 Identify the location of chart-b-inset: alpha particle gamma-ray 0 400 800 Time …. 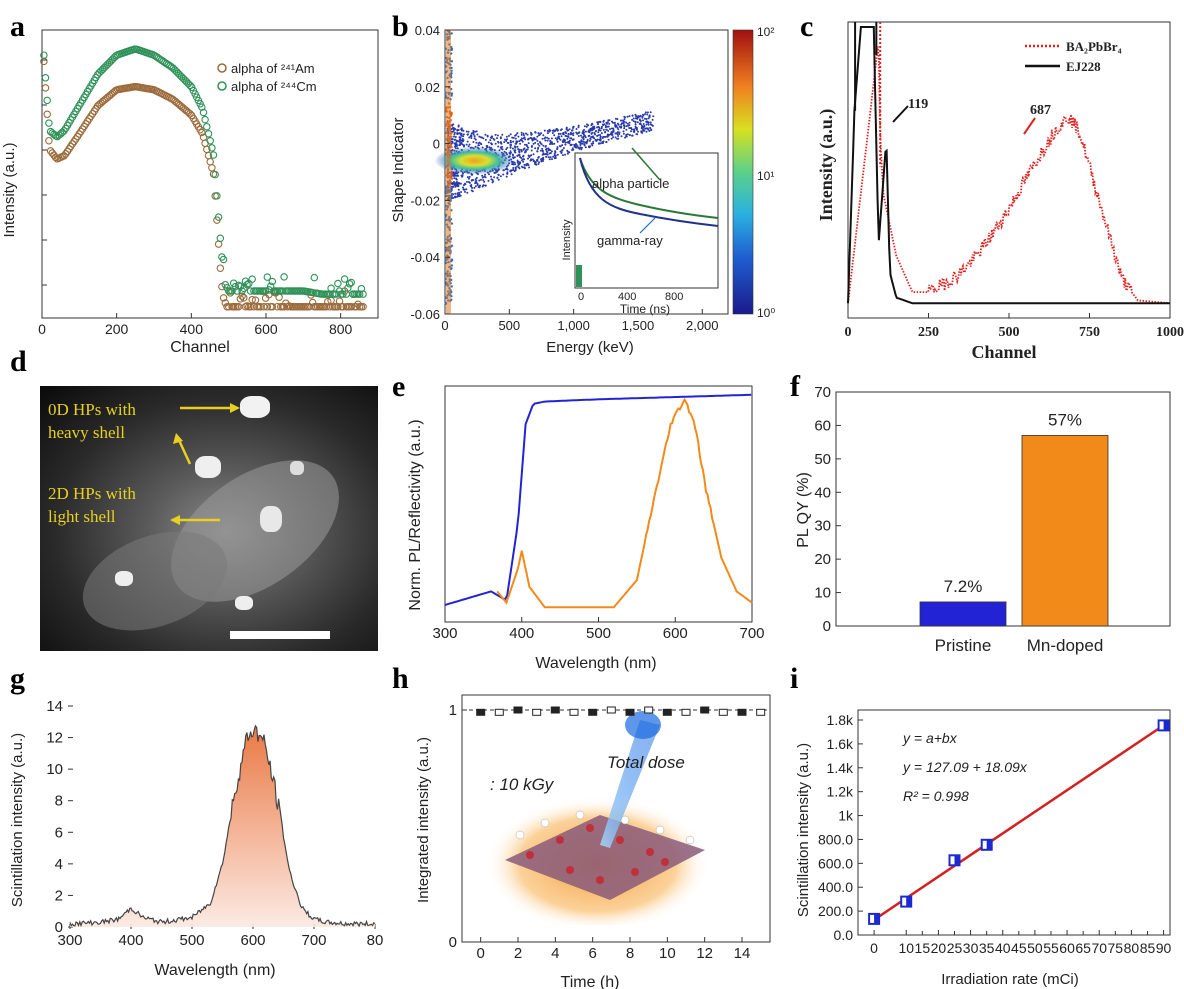
(640, 234).